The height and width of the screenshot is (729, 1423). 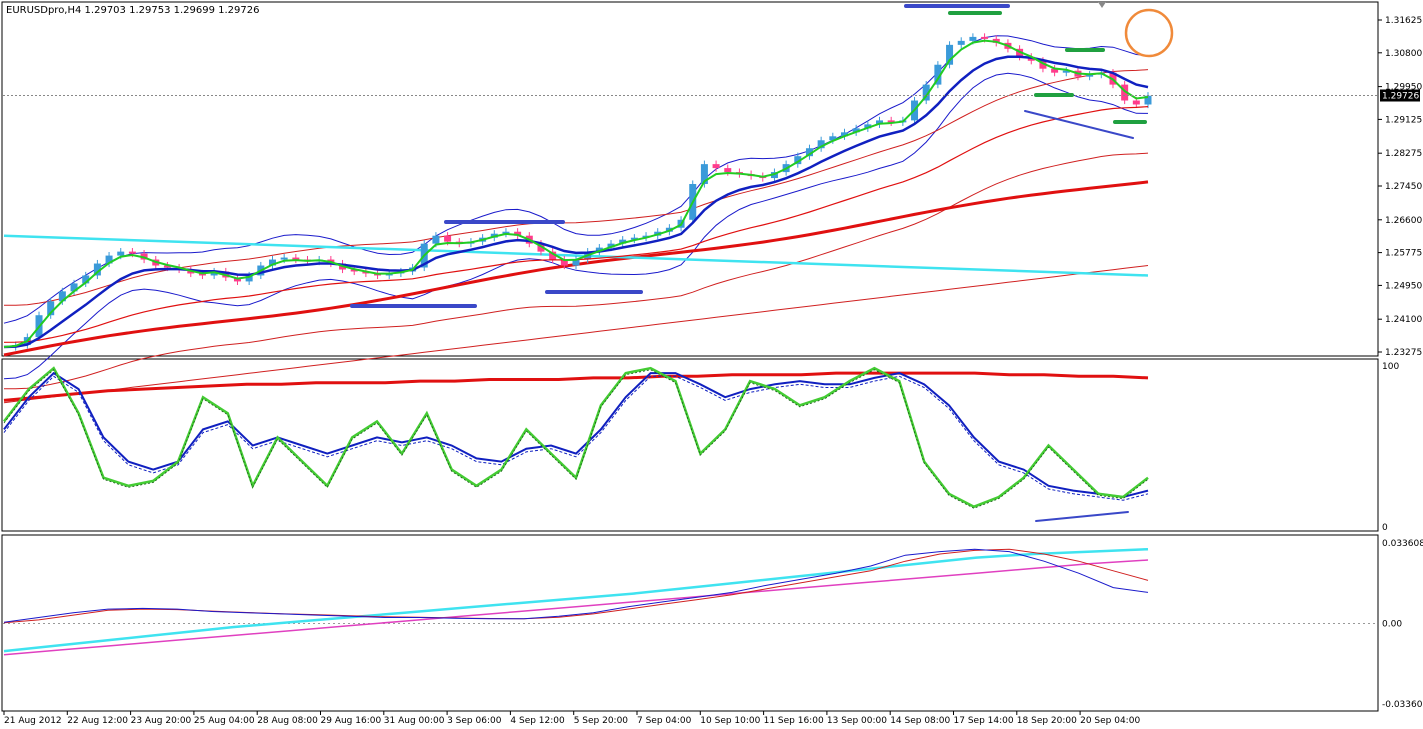 I want to click on time-tick-label: 10 Sep 10:00, so click(x=730, y=721).